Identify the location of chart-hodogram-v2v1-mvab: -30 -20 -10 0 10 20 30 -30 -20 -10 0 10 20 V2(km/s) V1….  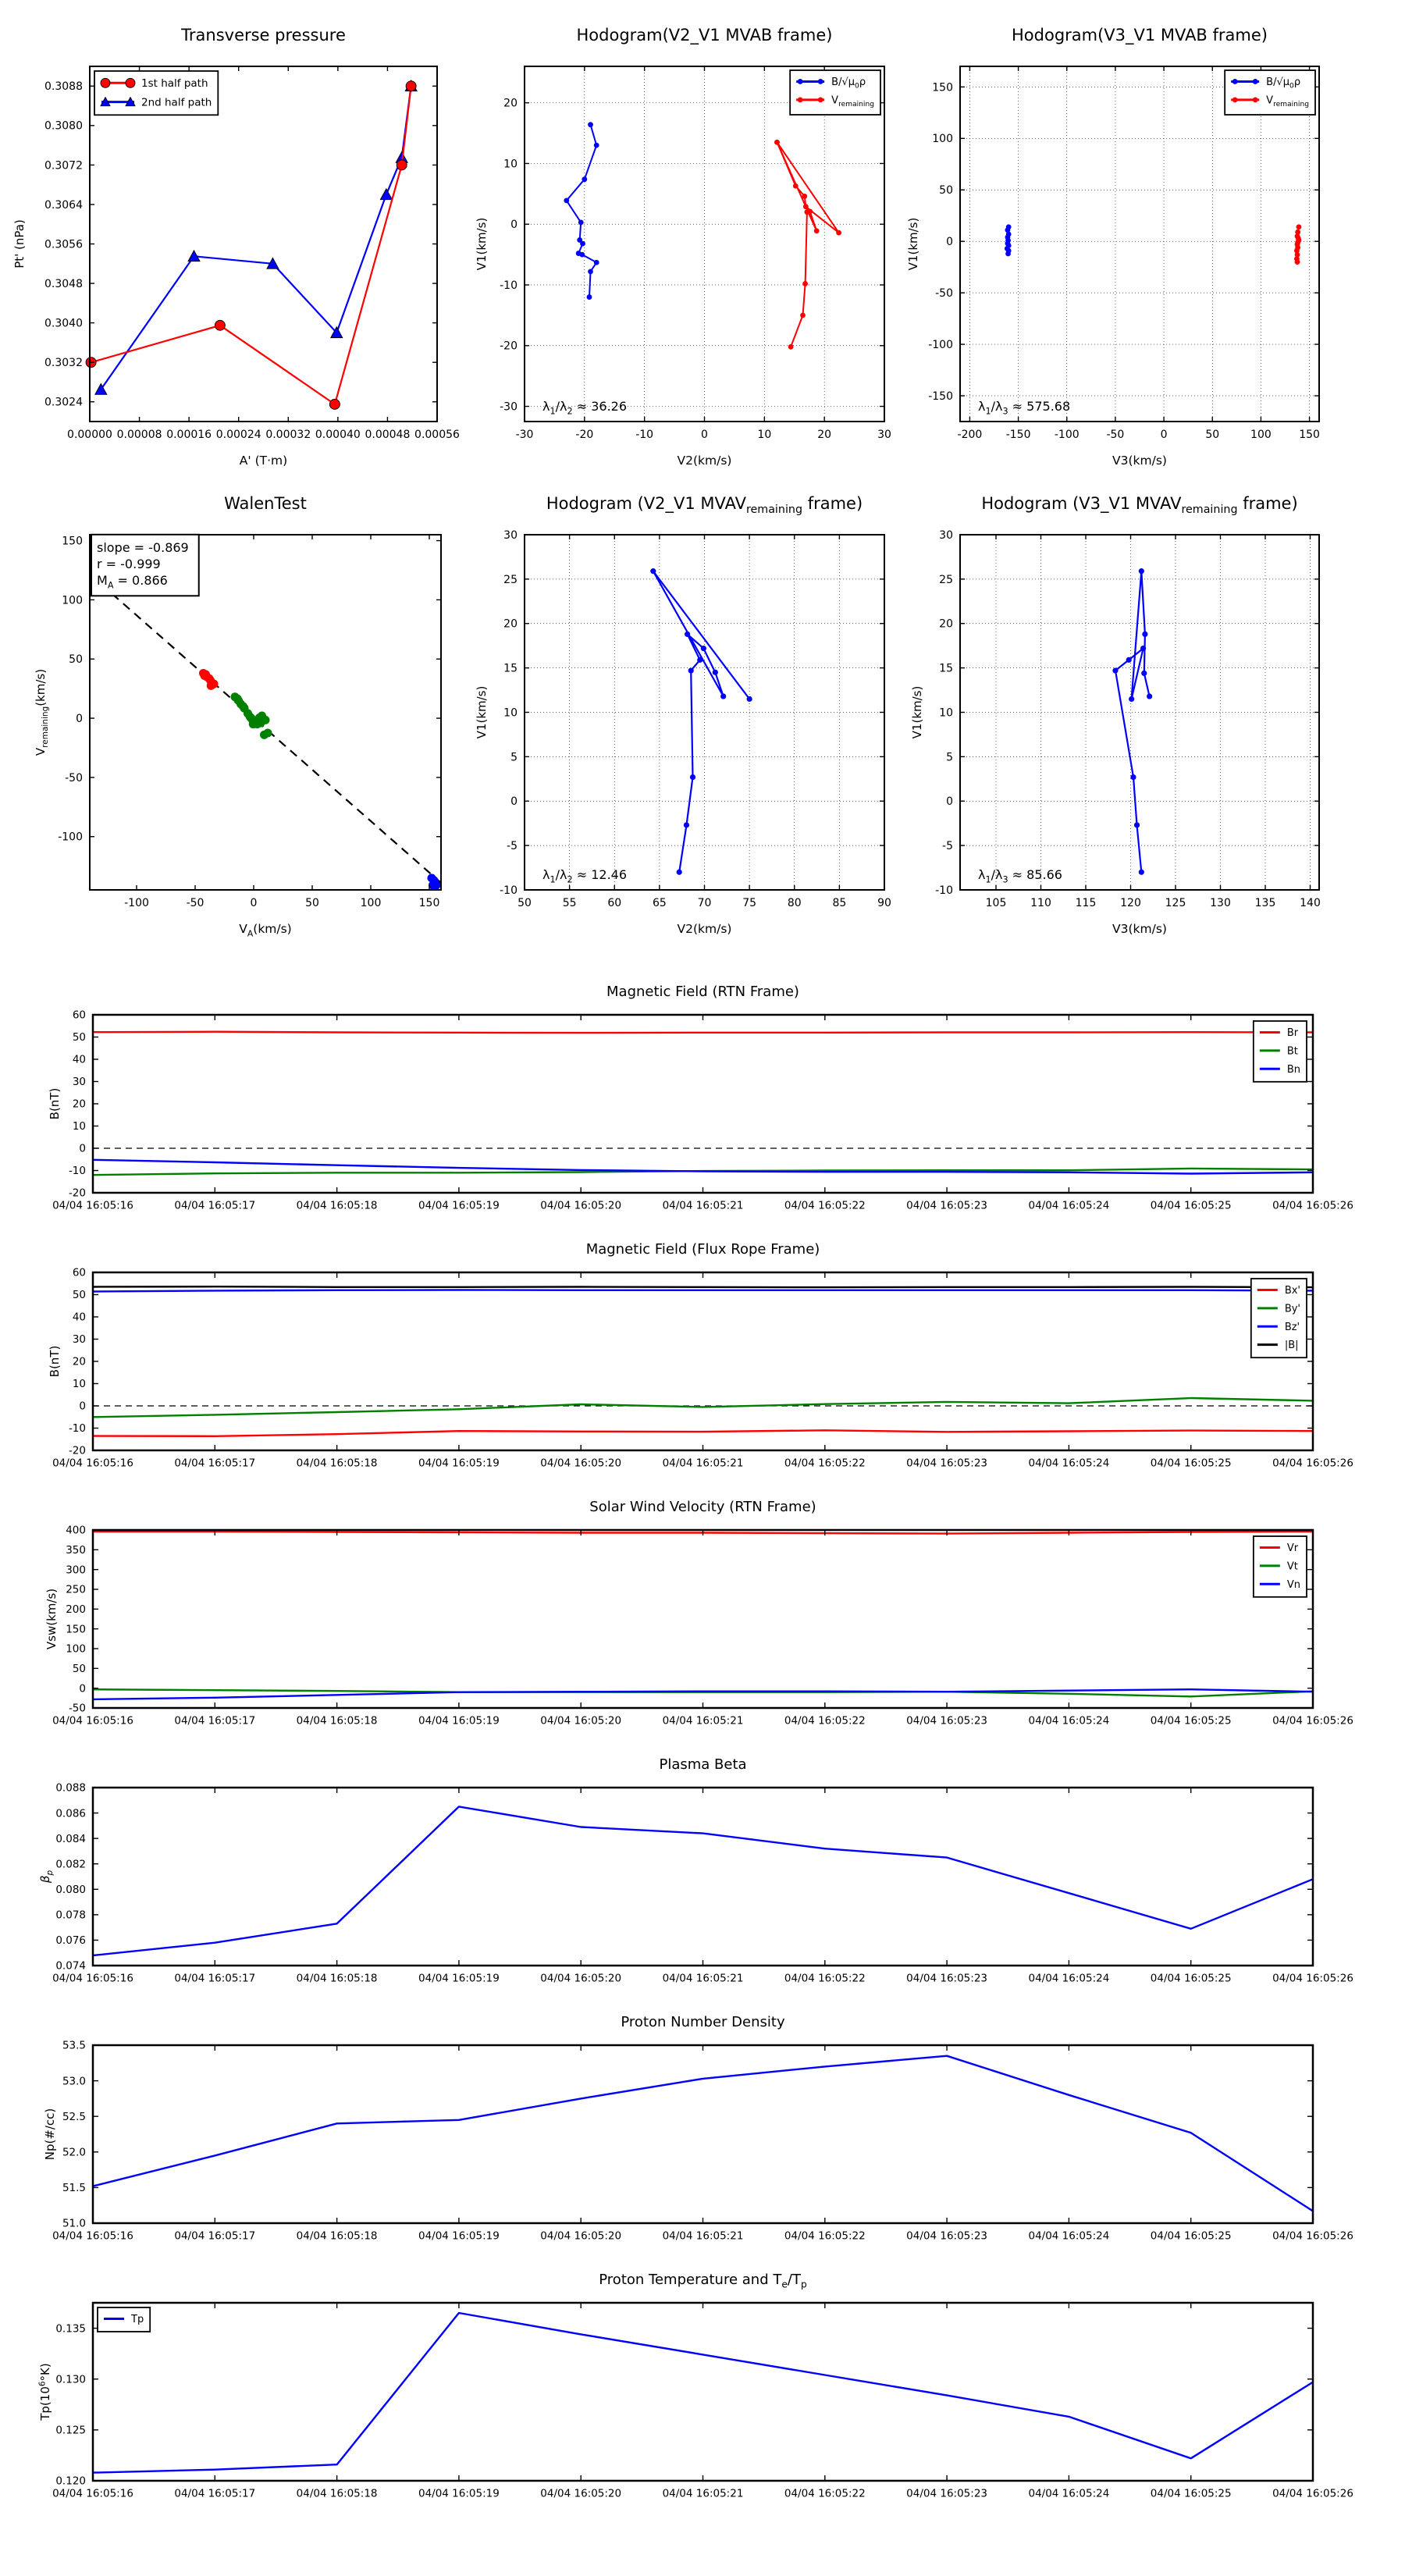
(683, 267).